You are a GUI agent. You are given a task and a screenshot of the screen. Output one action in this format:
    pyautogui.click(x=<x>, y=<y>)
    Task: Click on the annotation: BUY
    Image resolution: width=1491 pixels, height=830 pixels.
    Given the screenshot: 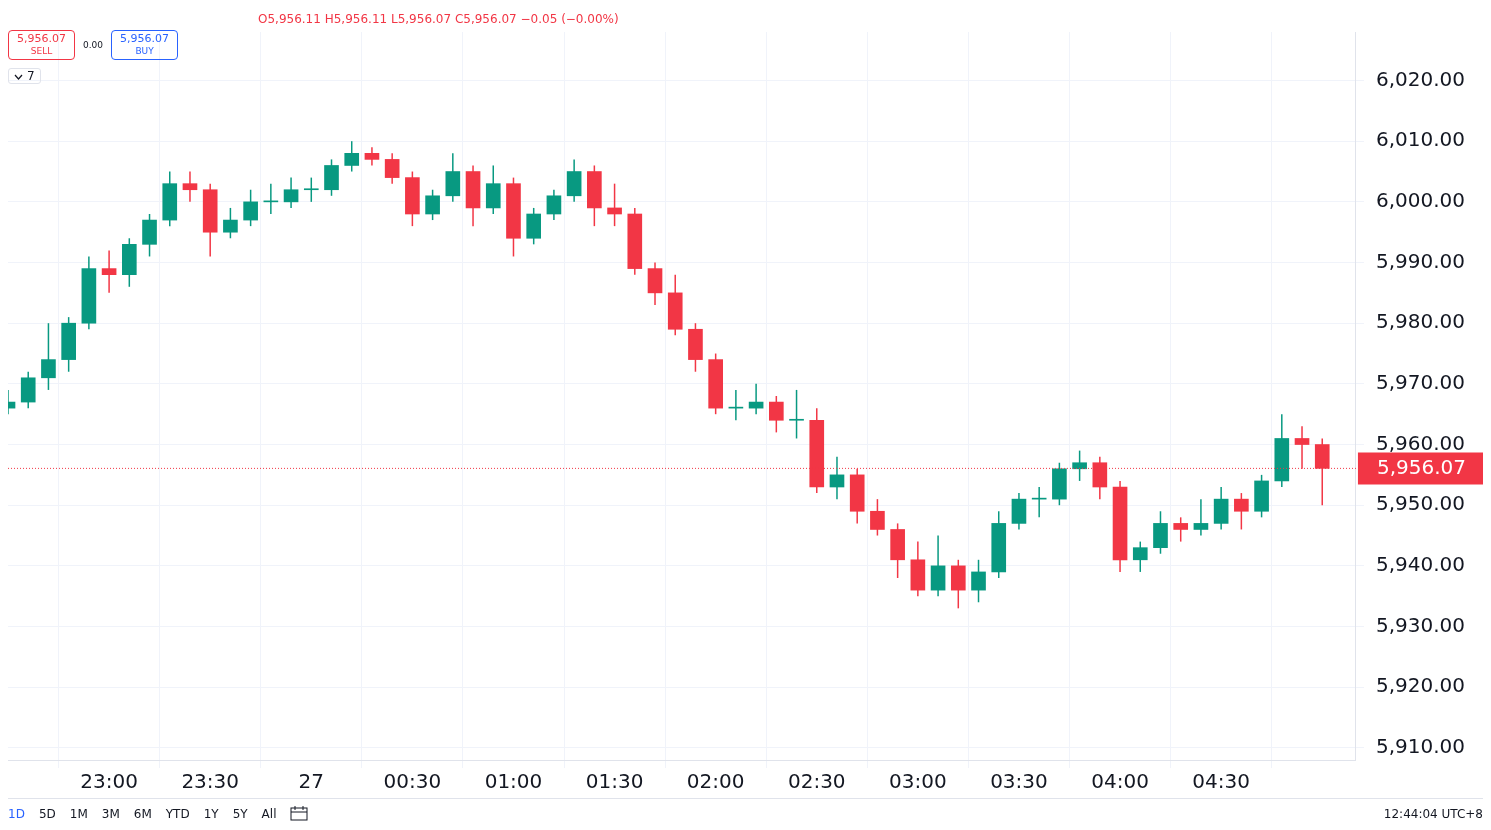 What is the action you would take?
    pyautogui.click(x=144, y=51)
    